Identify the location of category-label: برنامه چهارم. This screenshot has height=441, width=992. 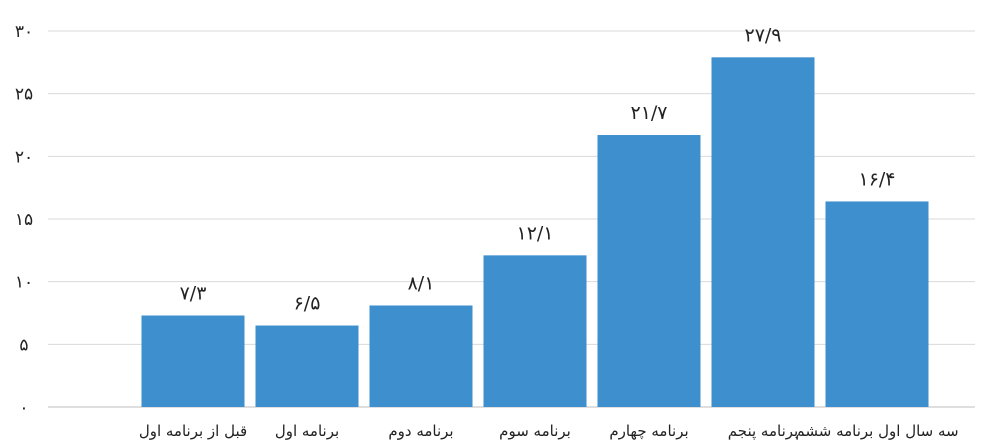
(648, 431).